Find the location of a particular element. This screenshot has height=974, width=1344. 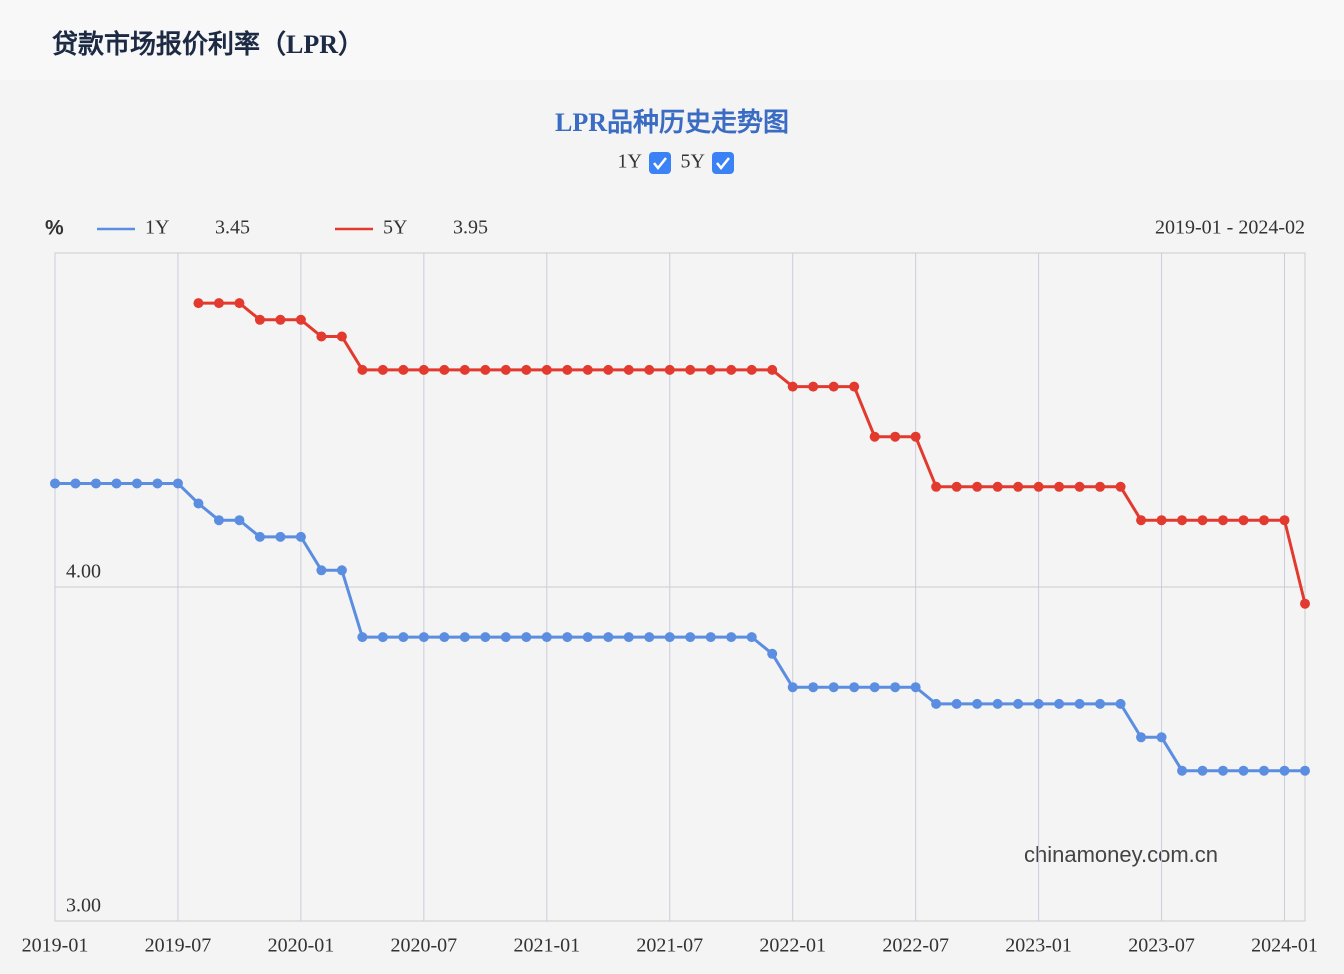

y-tick-label: 3.00 is located at coordinates (83, 906).